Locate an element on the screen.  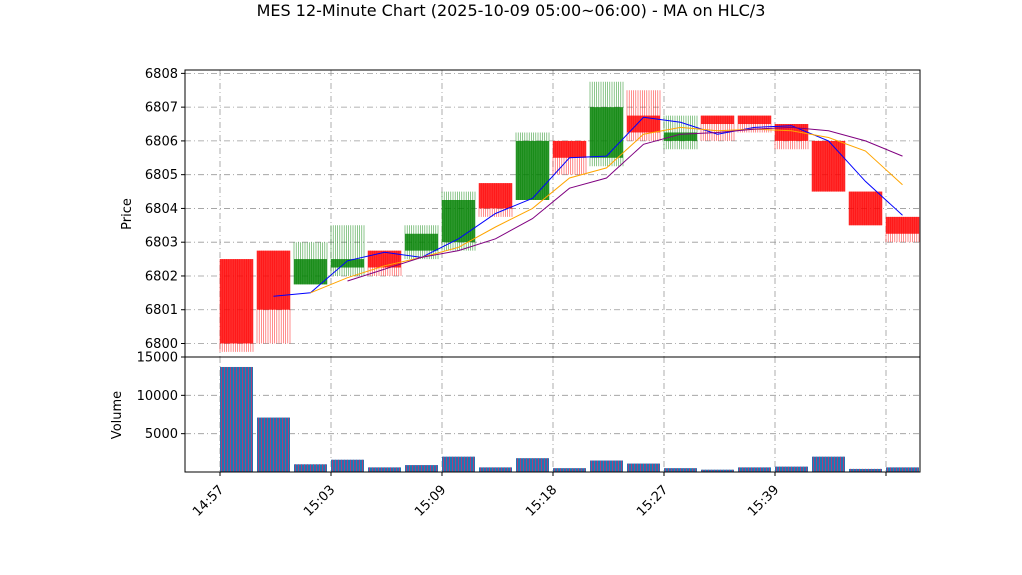
volume-grid is located at coordinates (552, 414).